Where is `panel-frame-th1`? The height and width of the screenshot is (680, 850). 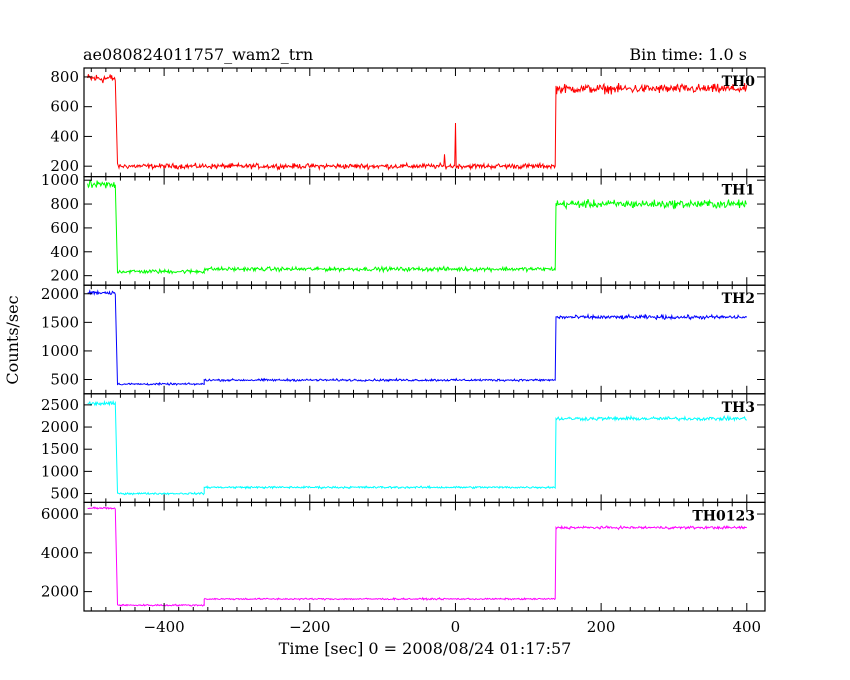
panel-frame-th1 is located at coordinates (424, 231).